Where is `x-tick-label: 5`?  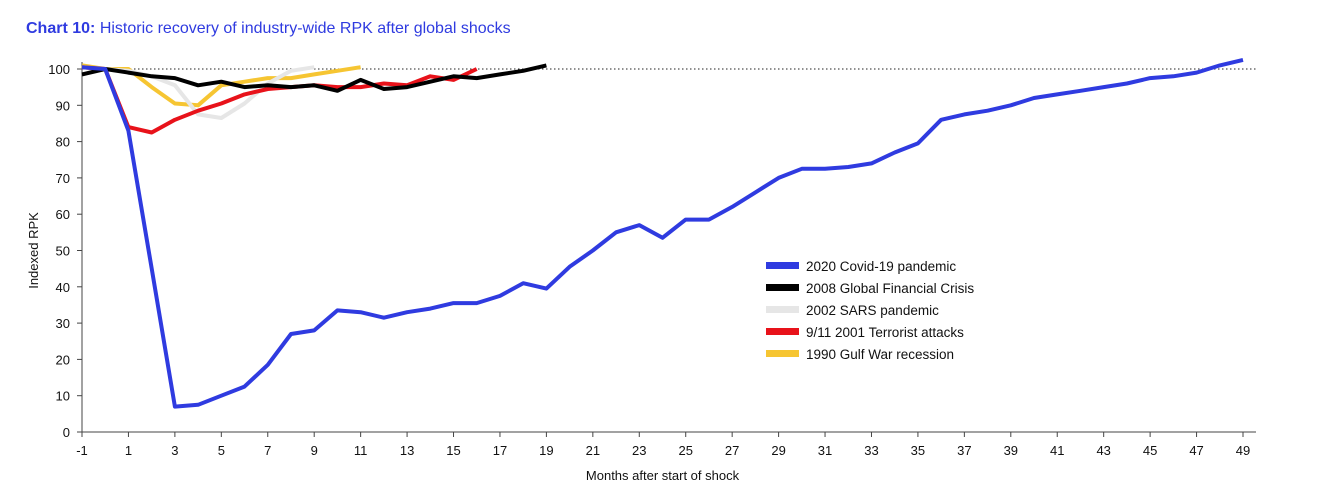
x-tick-label: 5 is located at coordinates (221, 450).